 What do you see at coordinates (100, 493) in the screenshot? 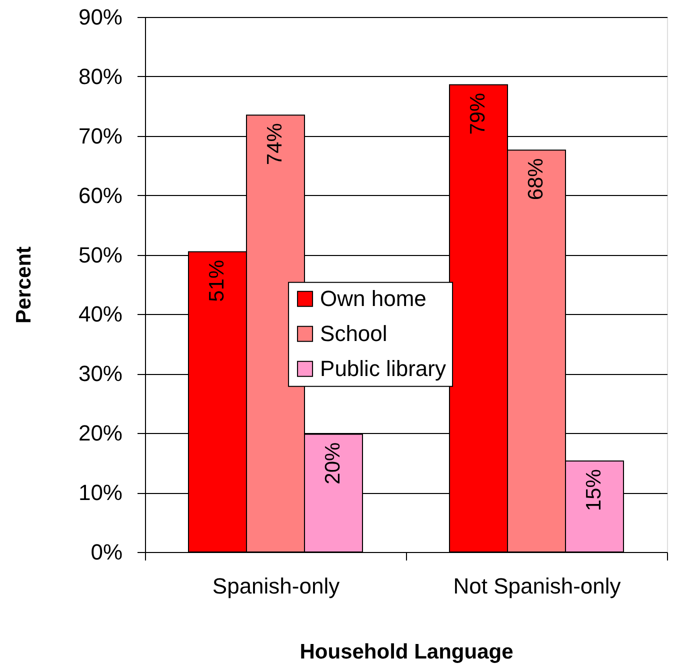
I see `y-tick-label: 10%` at bounding box center [100, 493].